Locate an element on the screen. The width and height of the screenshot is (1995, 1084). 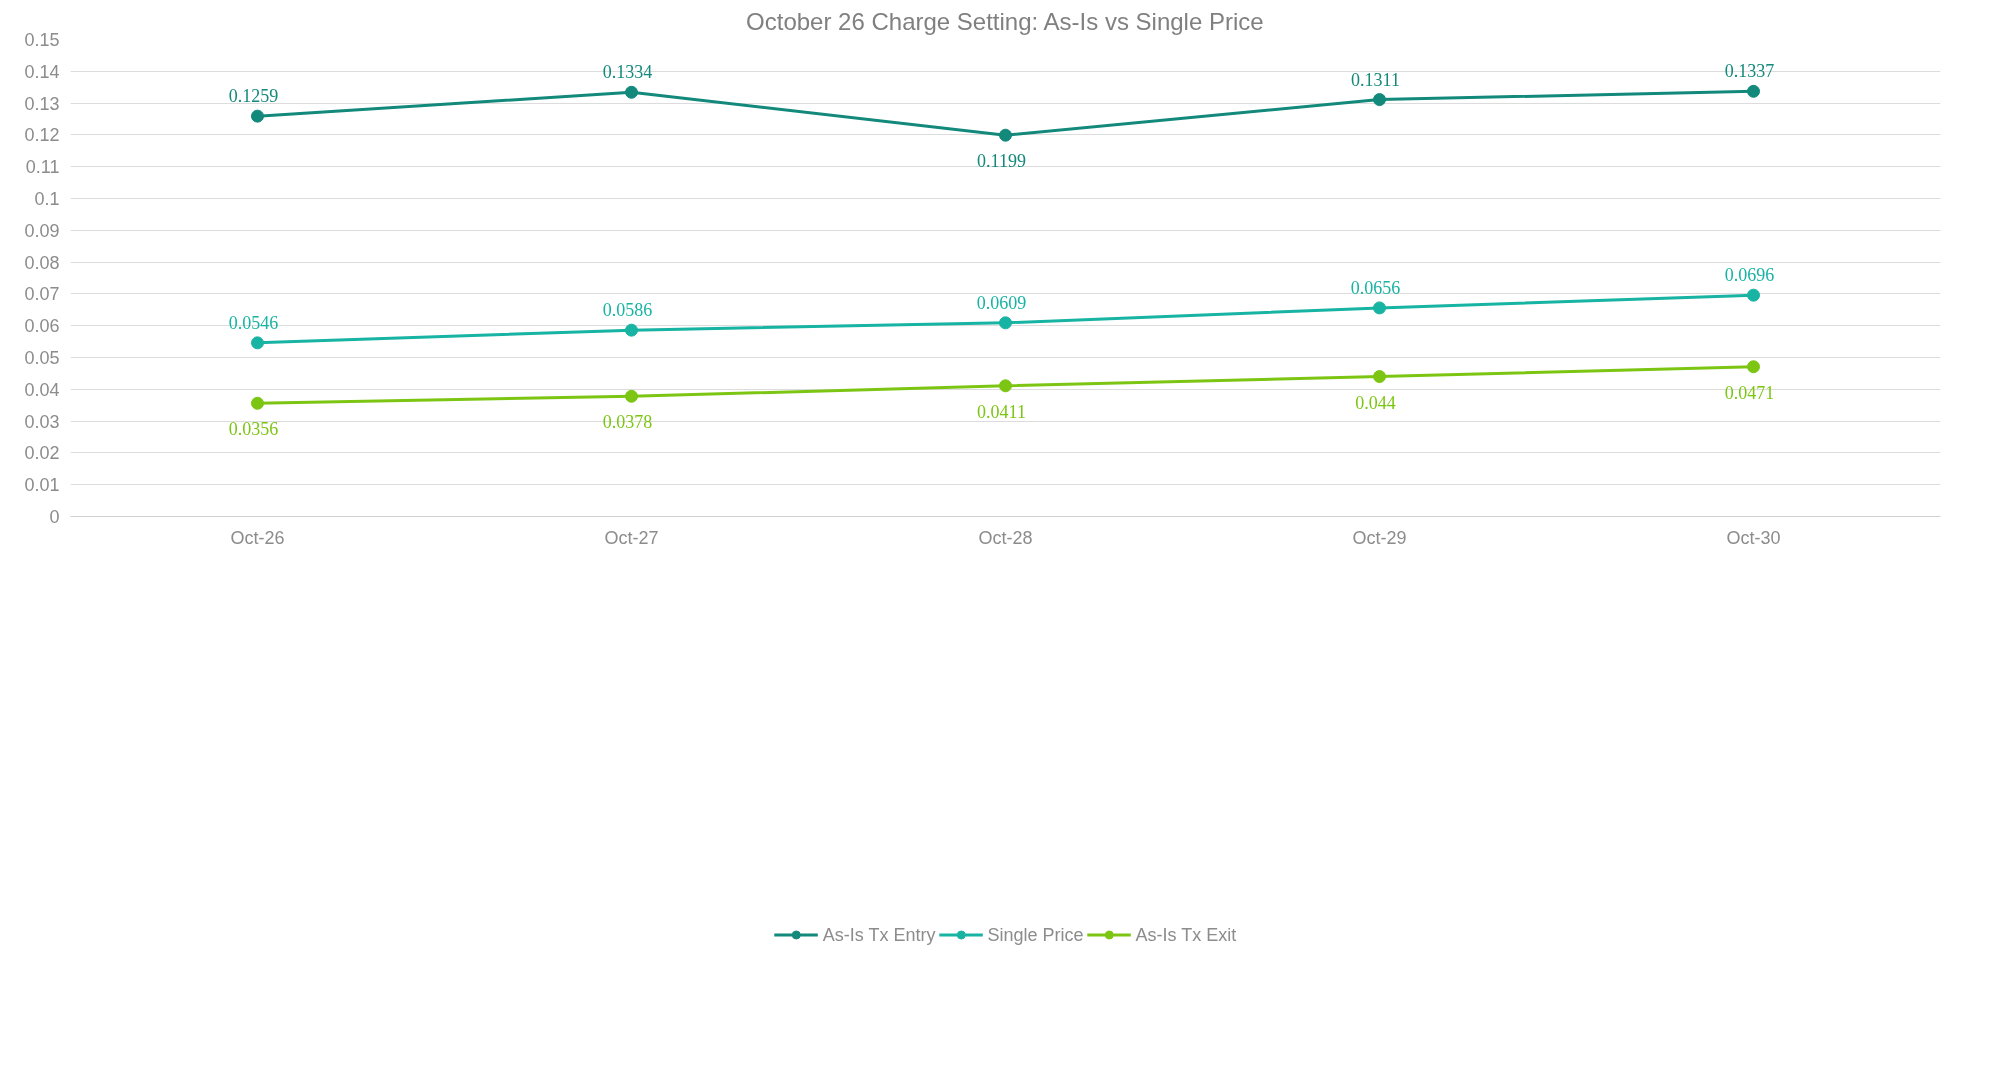
x-tick-label: Oct-29 is located at coordinates (1379, 537).